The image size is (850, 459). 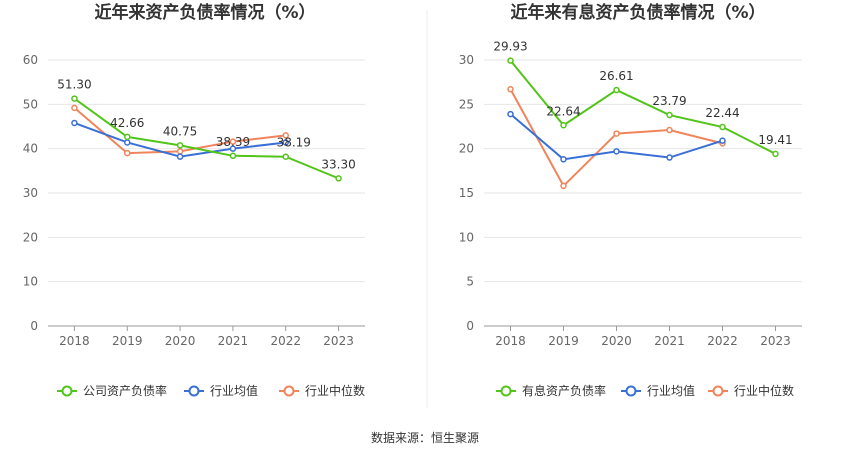 I want to click on data-label: 22.64, so click(x=563, y=111).